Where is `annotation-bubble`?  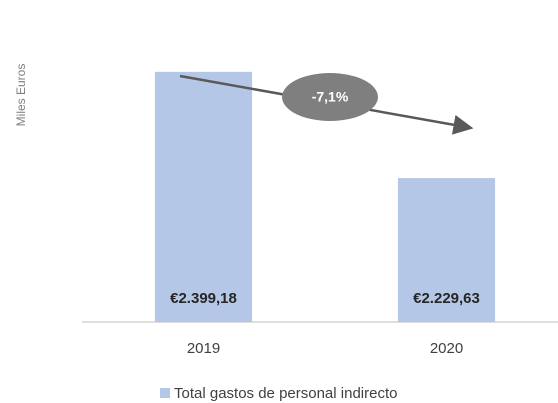
annotation-bubble is located at coordinates (330, 97).